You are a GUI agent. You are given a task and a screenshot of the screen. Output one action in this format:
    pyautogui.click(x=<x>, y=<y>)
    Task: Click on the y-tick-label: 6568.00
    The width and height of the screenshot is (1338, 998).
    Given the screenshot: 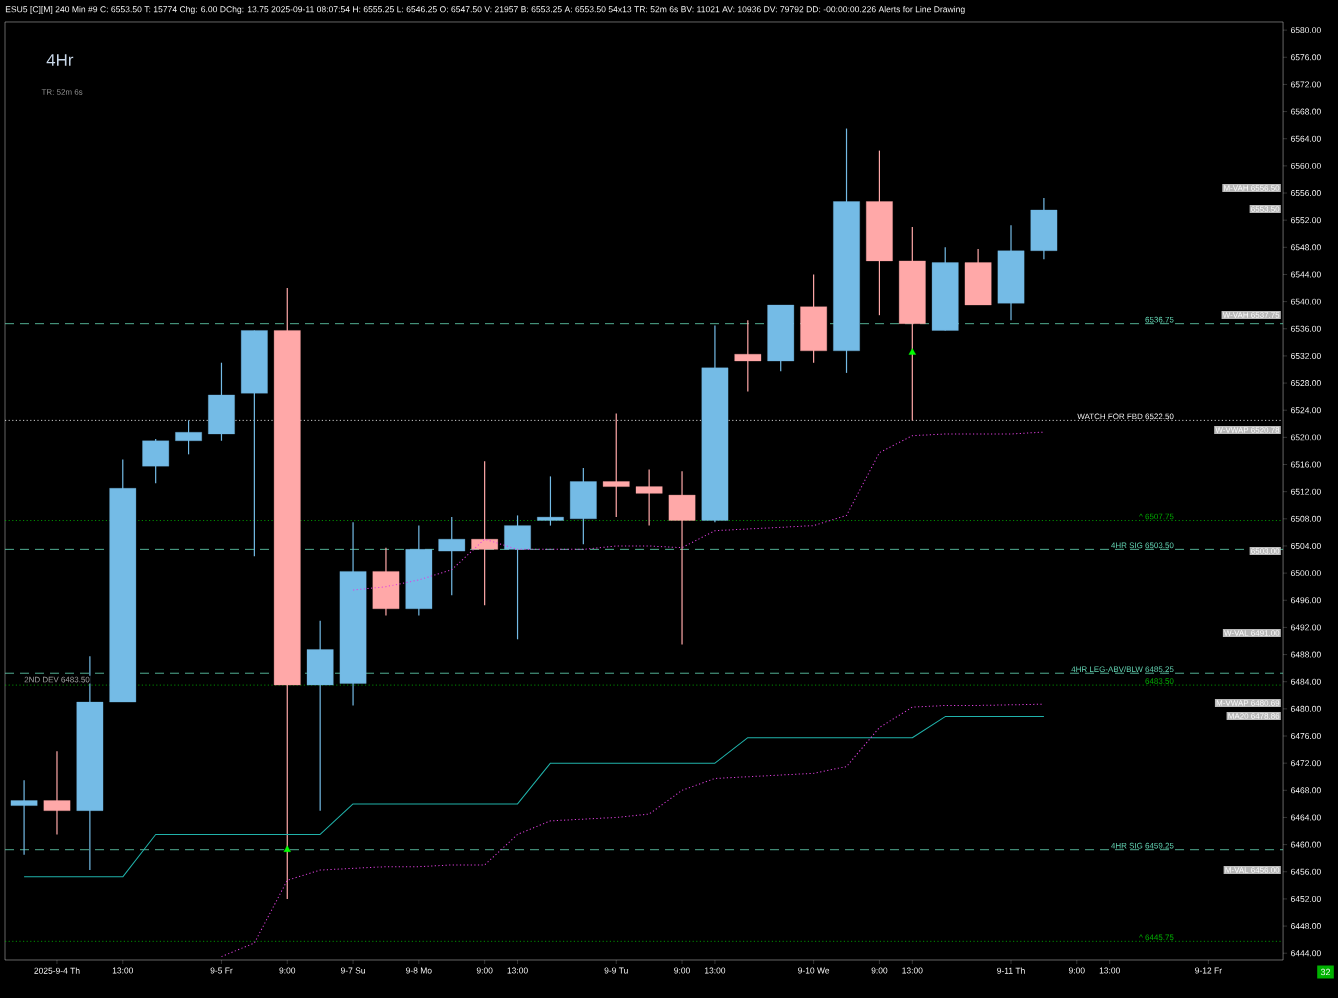 What is the action you would take?
    pyautogui.click(x=1306, y=111)
    